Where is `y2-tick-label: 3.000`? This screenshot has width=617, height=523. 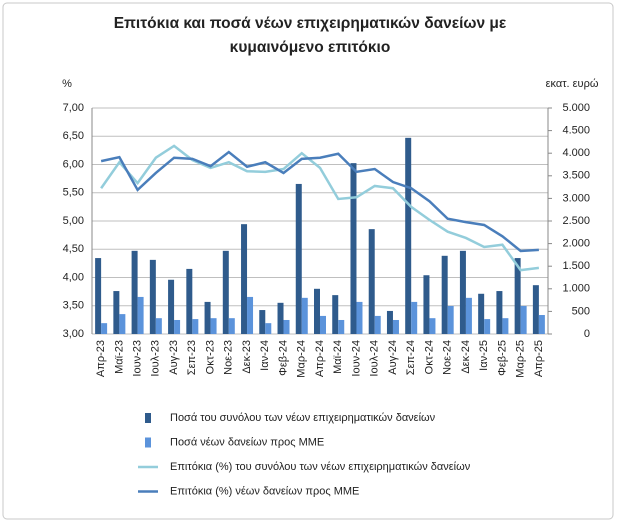
y2-tick-label: 3.000 is located at coordinates (576, 198).